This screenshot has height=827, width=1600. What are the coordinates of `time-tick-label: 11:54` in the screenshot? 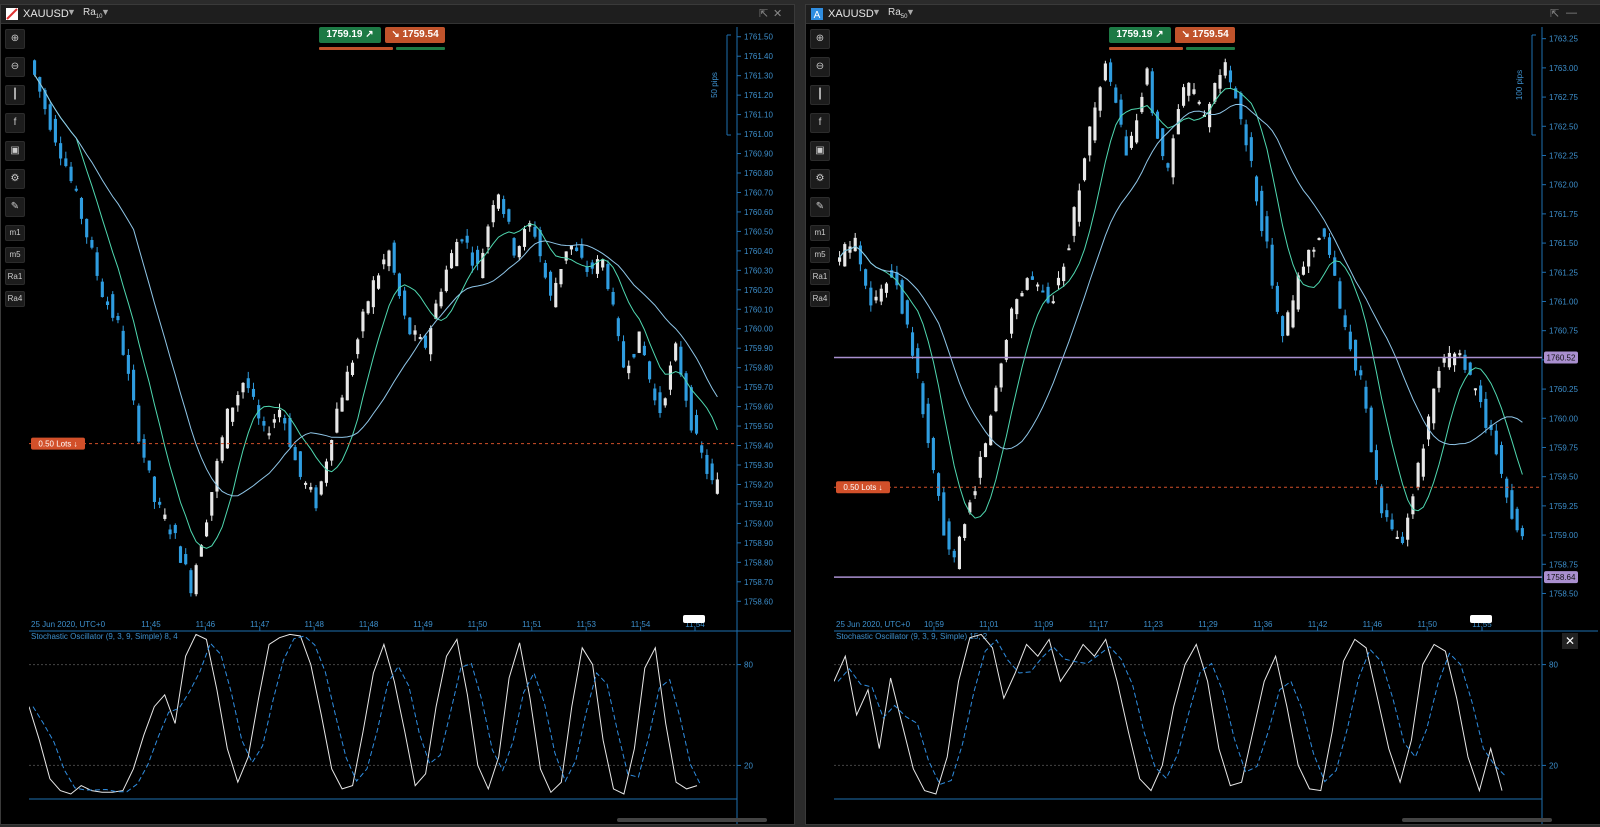 It's located at (695, 624).